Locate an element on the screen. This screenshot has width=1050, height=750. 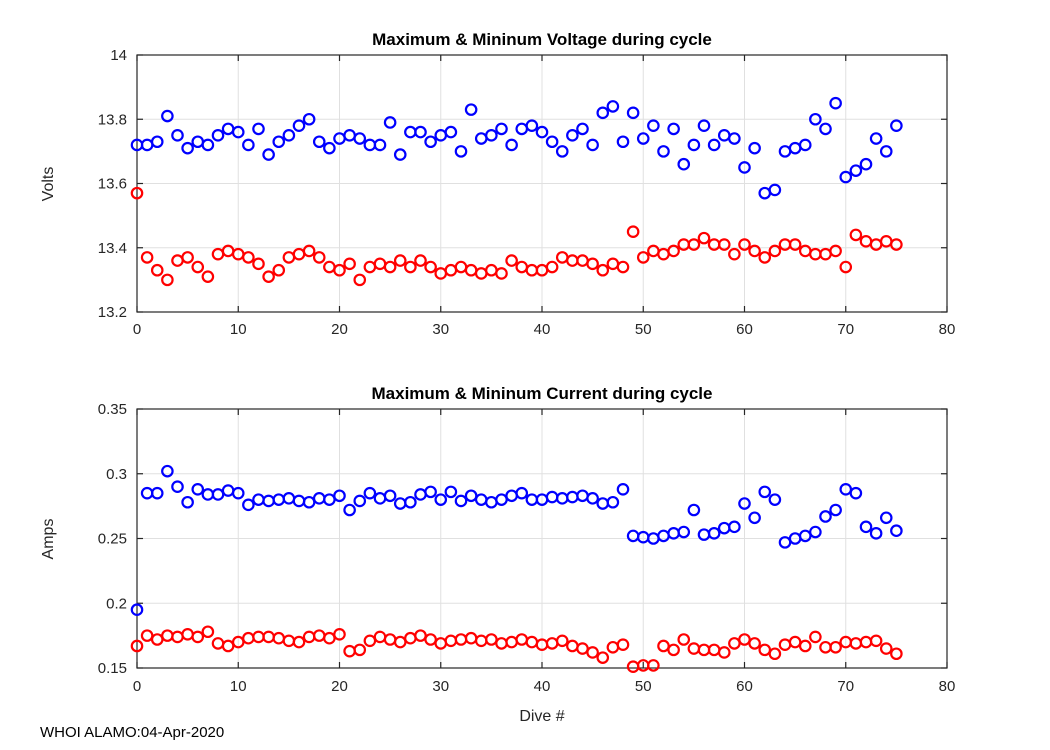
y-tick-label: 0.3 is located at coordinates (116, 474).